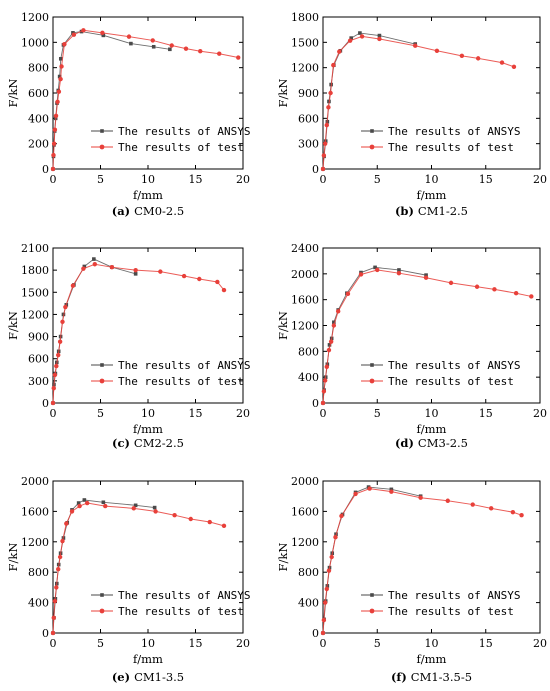 This screenshot has height=691, width=550. I want to click on y-tick-label: 600, so click(38, 359).